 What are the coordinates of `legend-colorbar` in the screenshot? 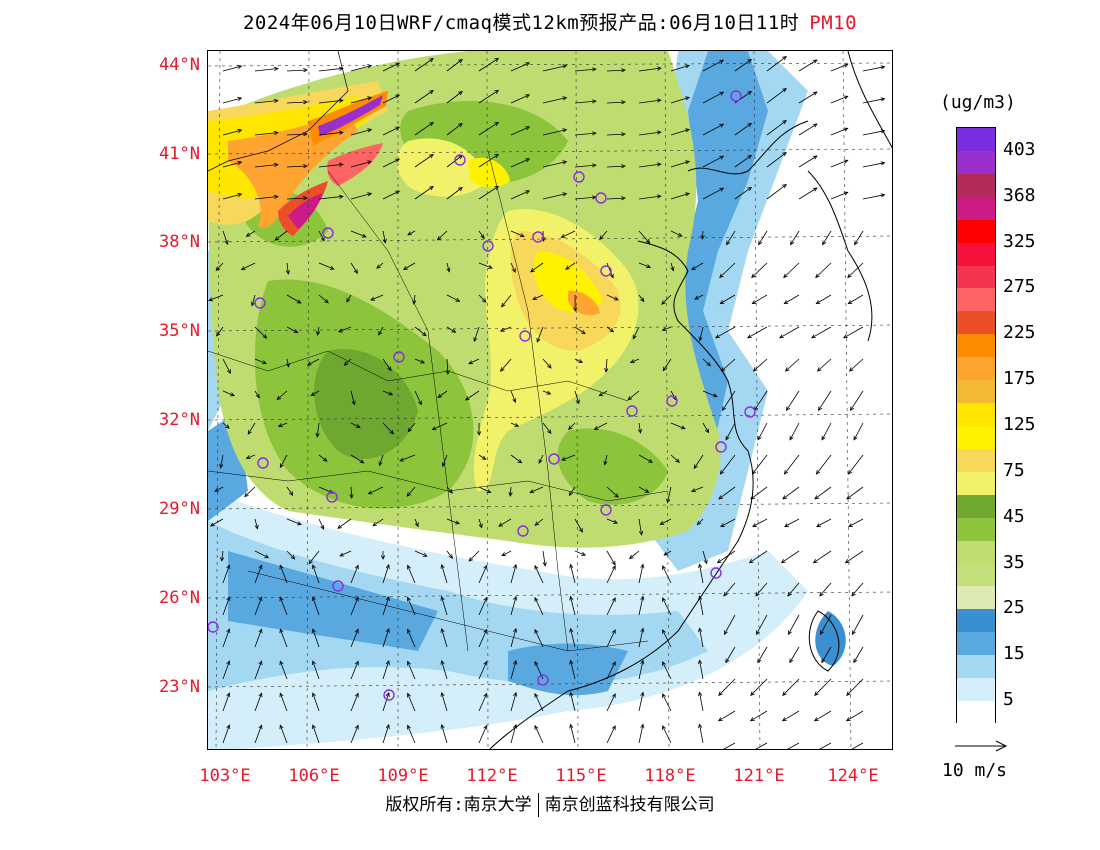 It's located at (976, 426).